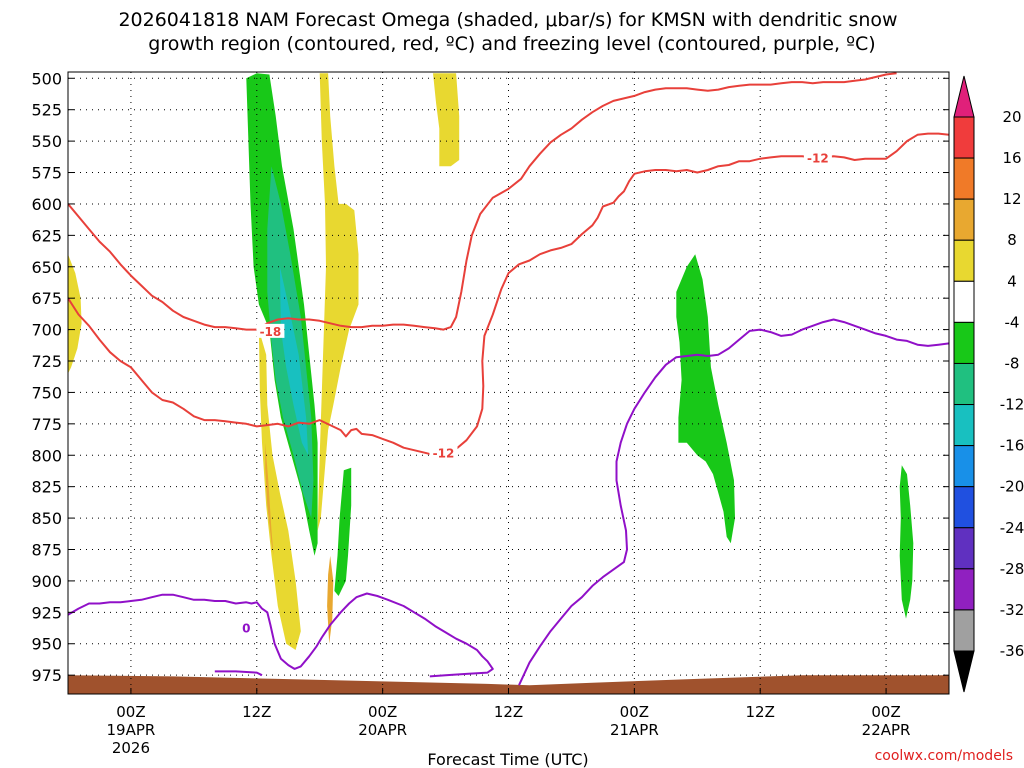 The height and width of the screenshot is (768, 1024). What do you see at coordinates (634, 730) in the screenshot?
I see `x-tick-date: 21APR` at bounding box center [634, 730].